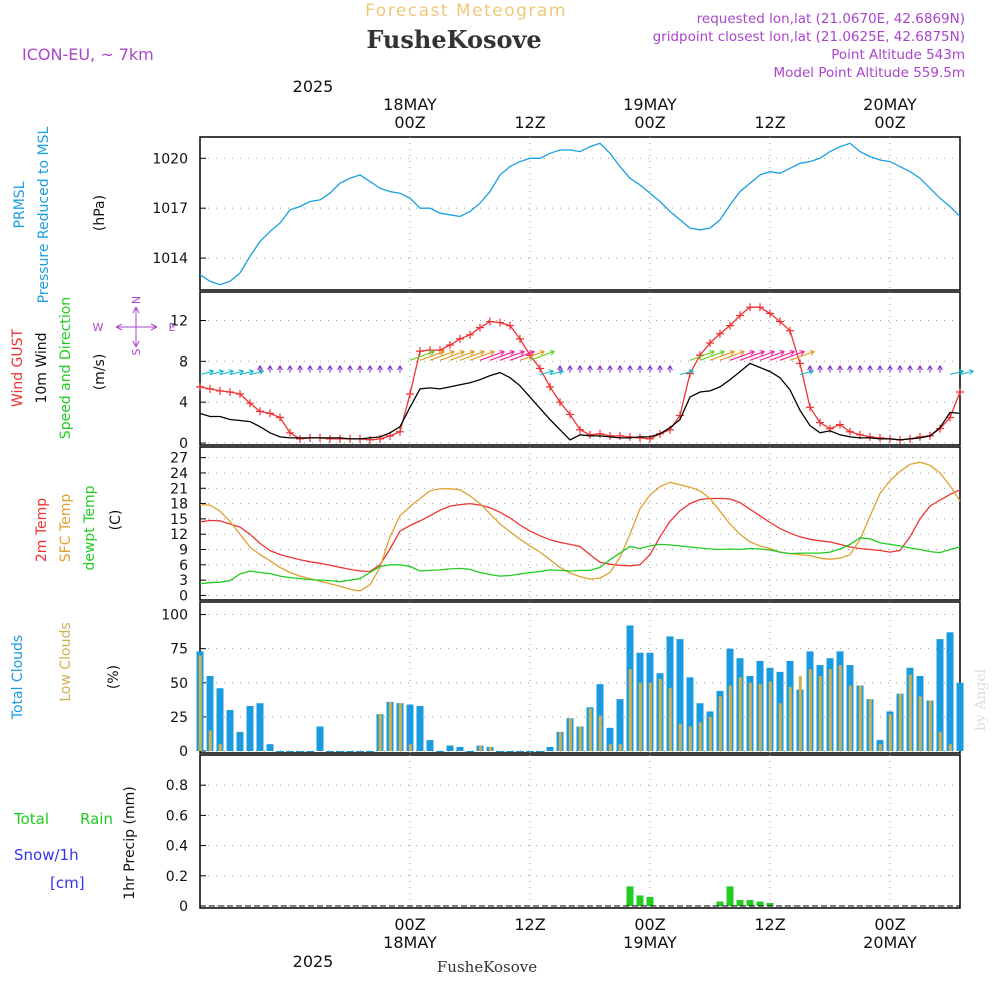 The image size is (1000, 1000). I want to click on temperature-ytick-label: 3, so click(183, 581).